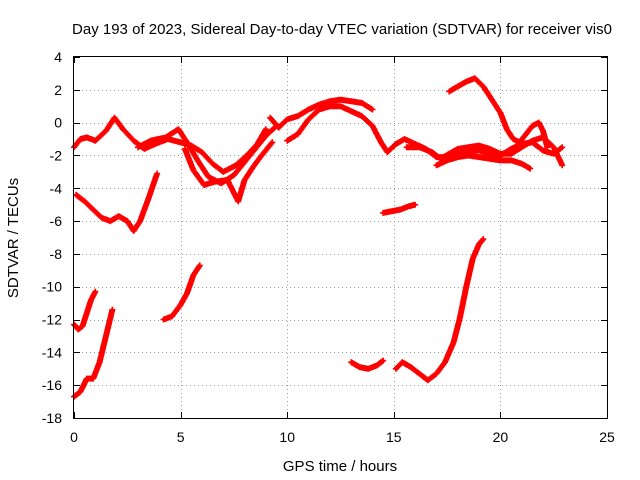 This screenshot has width=640, height=480. What do you see at coordinates (181, 437) in the screenshot?
I see `x-tick-label: 5` at bounding box center [181, 437].